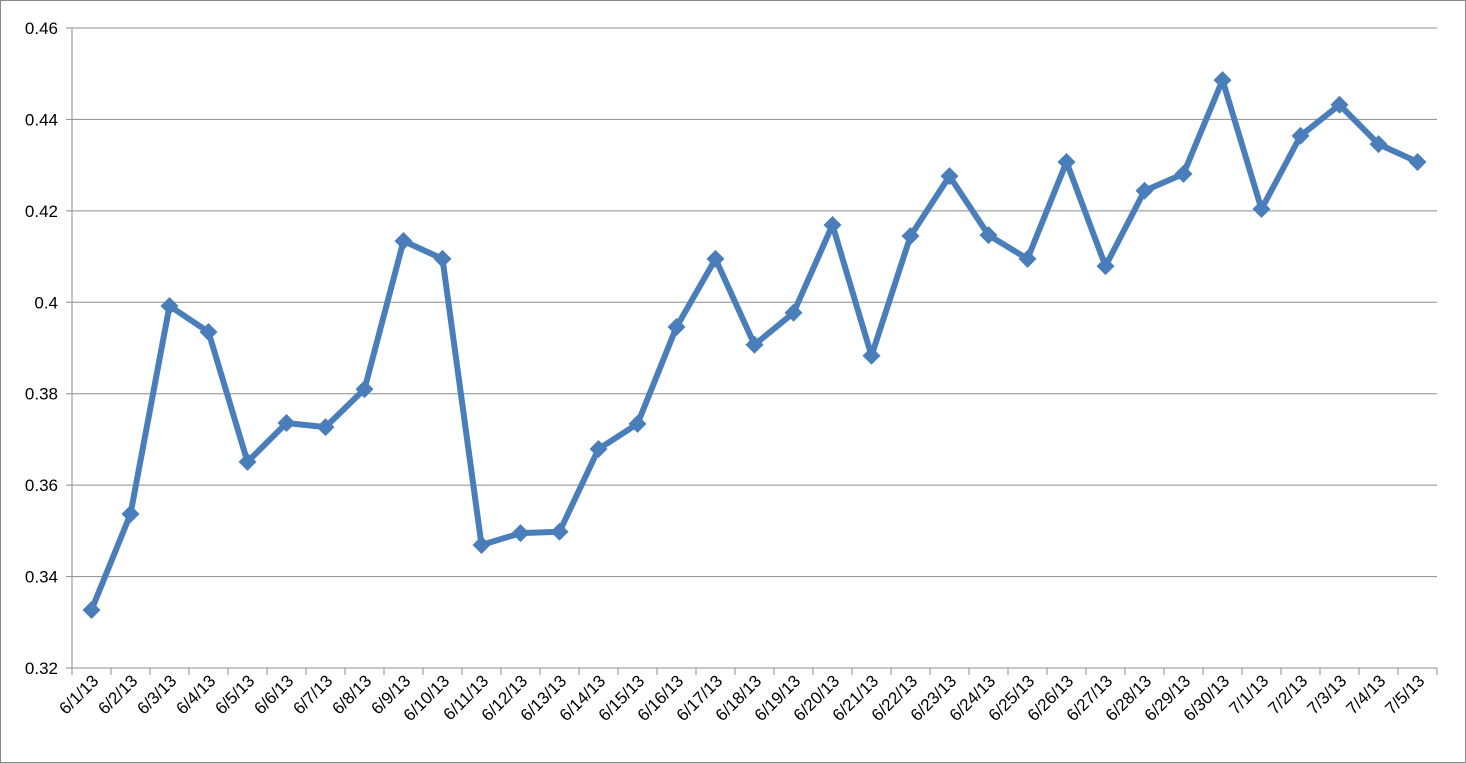 Image resolution: width=1466 pixels, height=763 pixels. Describe the element at coordinates (41, 668) in the screenshot. I see `y-tick-label: 0.32` at that location.